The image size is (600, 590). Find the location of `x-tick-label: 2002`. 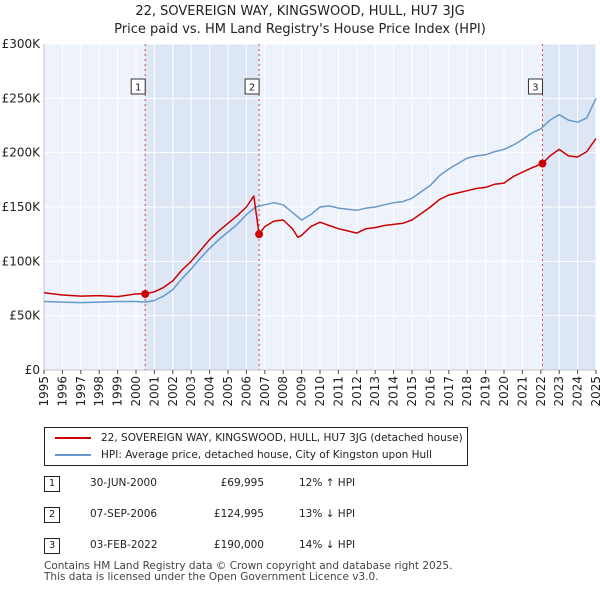

x-tick-label: 2002 is located at coordinates (173, 391).